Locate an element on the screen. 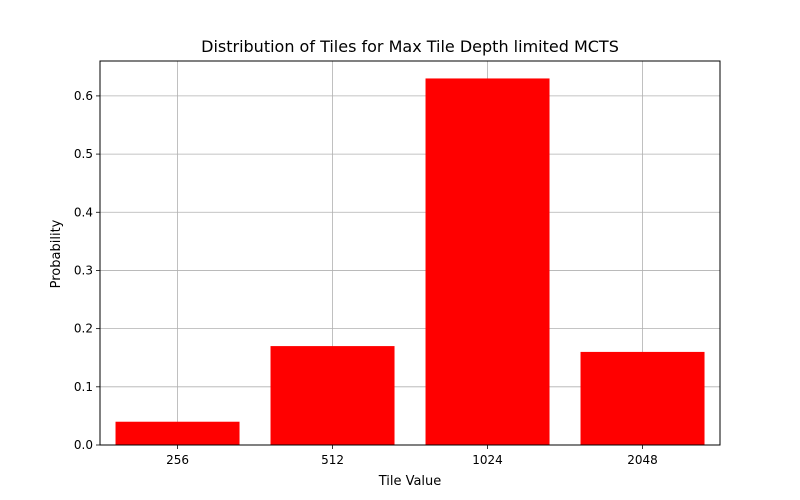 The height and width of the screenshot is (500, 800). y-tick-label: 0.0 is located at coordinates (83, 445).